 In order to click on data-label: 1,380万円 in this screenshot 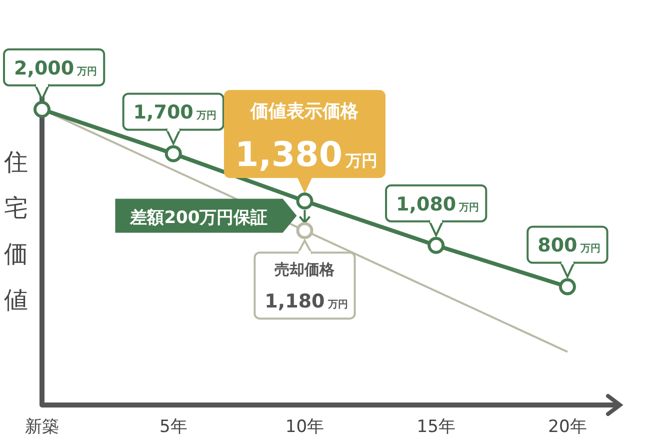, I will do `click(306, 155)`.